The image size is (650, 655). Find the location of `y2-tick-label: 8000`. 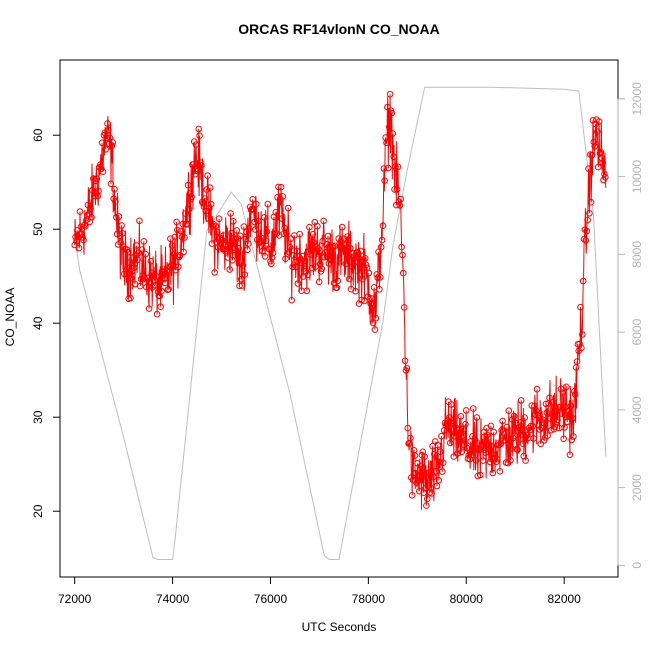

y2-tick-label: 8000 is located at coordinates (637, 254).